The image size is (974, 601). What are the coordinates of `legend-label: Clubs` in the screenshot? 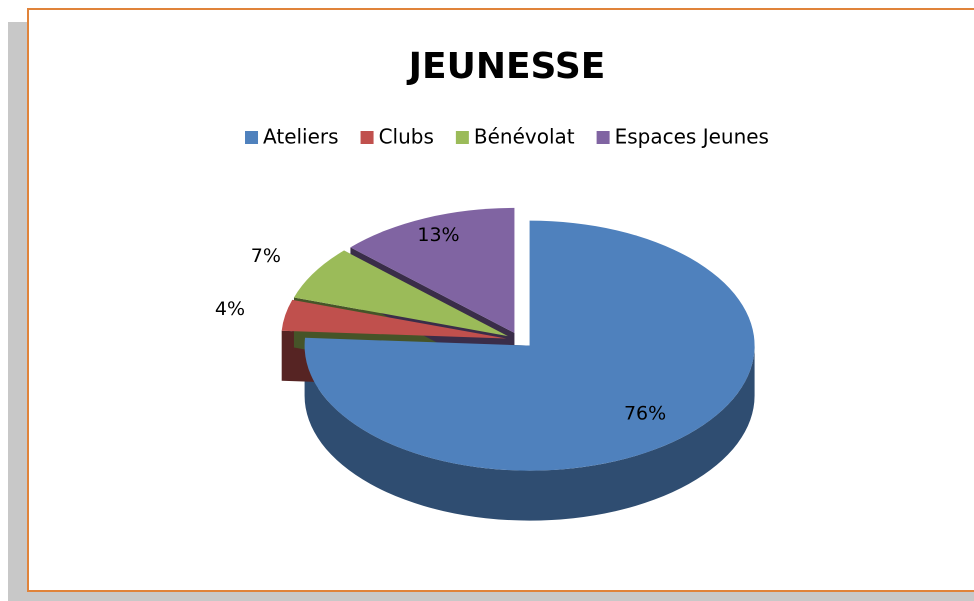 It's located at (406, 137).